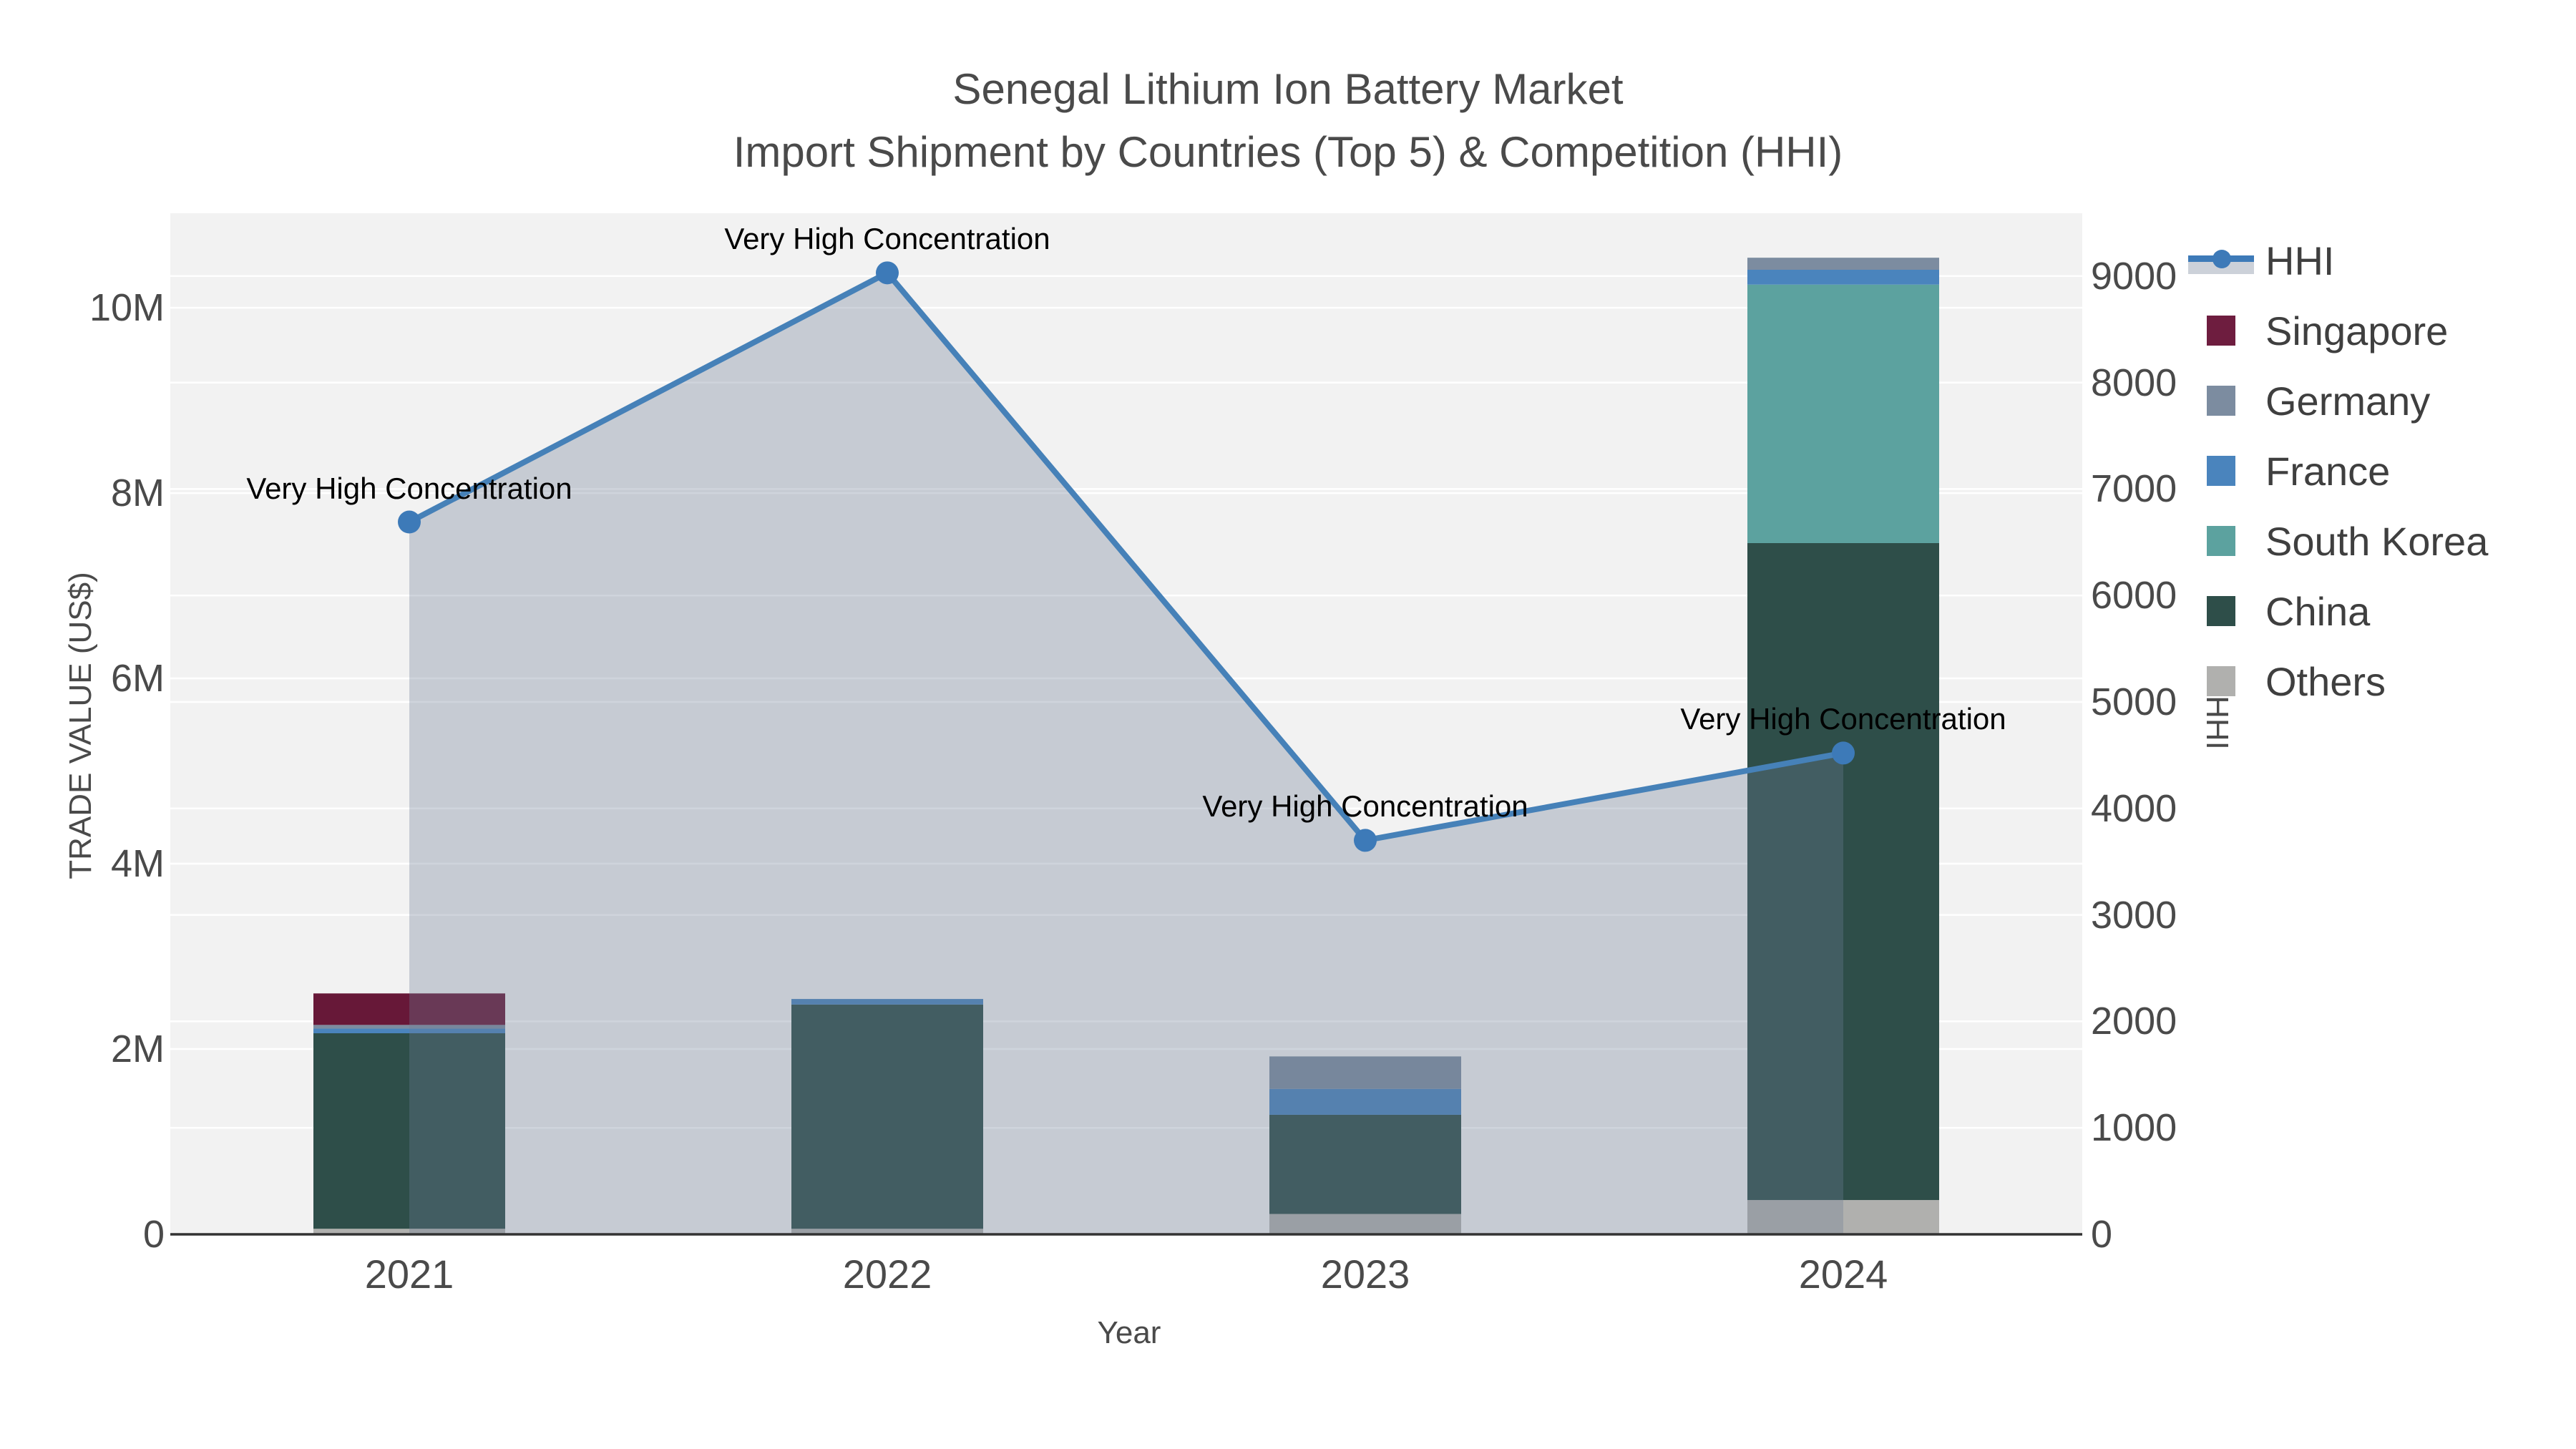  I want to click on legend-item-singapore: Singapore, so click(2338, 331).